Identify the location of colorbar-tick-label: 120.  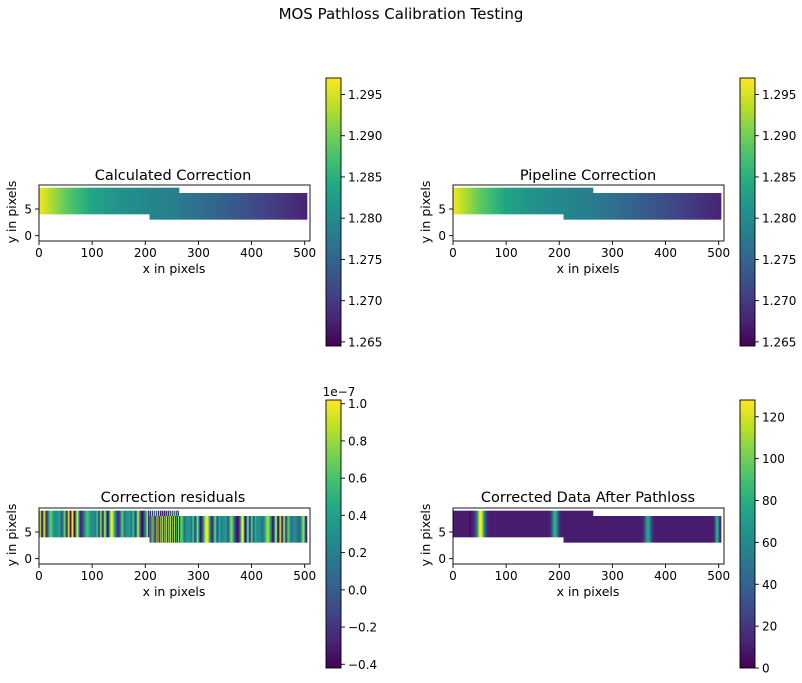
(773, 417).